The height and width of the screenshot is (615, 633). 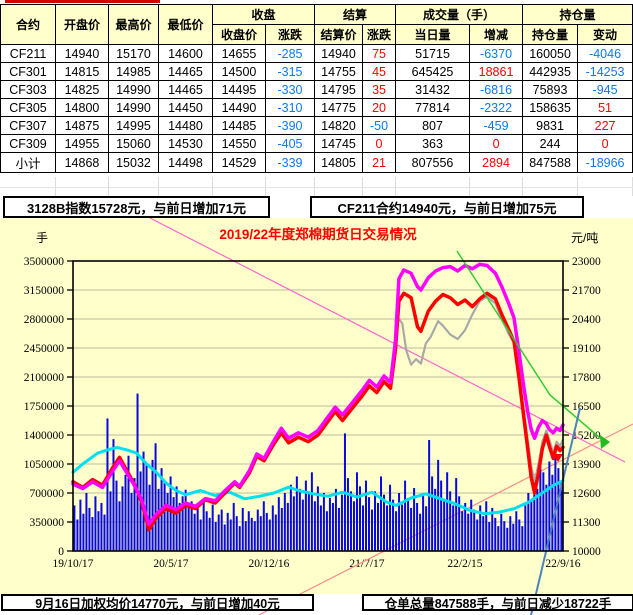 I want to click on col-header: 合约, so click(x=28, y=24).